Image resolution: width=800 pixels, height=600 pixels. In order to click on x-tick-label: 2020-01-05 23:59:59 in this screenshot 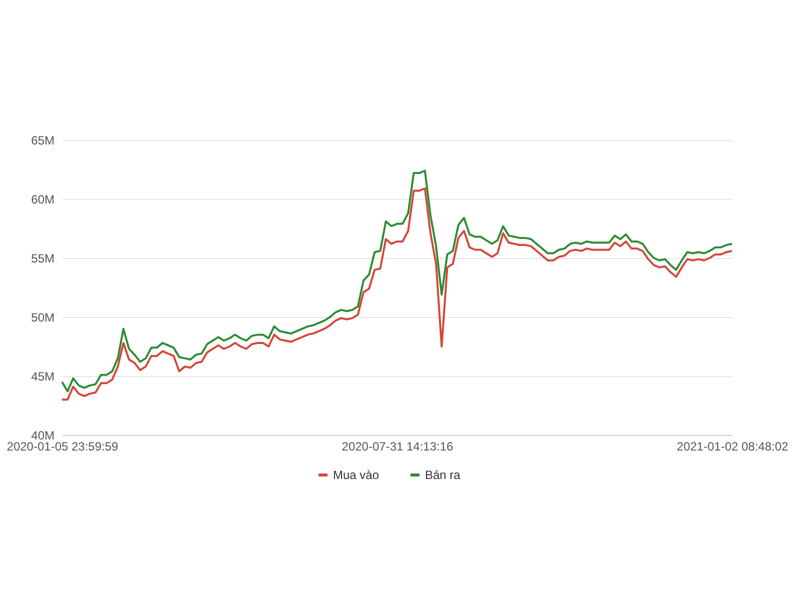, I will do `click(62, 447)`.